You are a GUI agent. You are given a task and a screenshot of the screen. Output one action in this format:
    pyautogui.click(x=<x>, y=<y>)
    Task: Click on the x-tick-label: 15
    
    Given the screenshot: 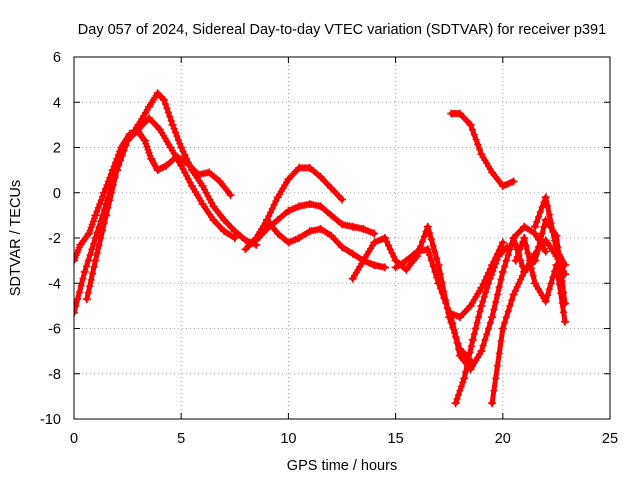 What is the action you would take?
    pyautogui.click(x=396, y=439)
    